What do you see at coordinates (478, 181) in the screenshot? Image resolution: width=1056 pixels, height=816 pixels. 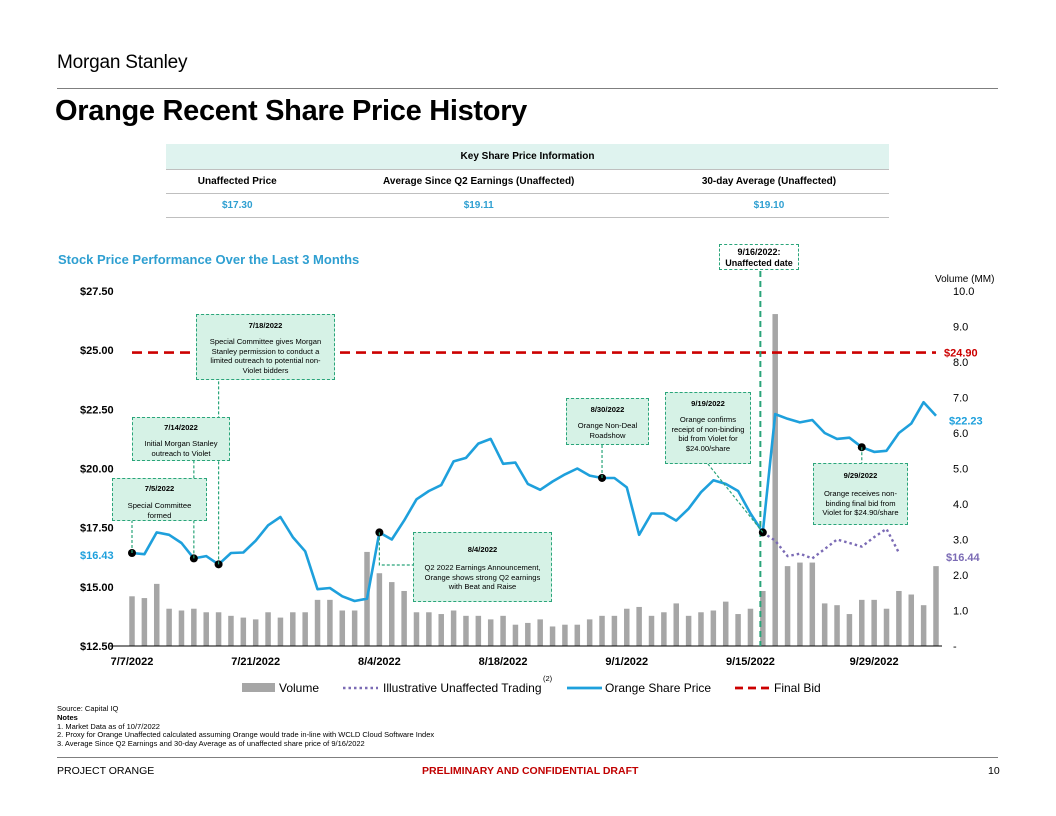 I see `col-average-since-q2: Average Since Q2 Earnings (Unaffected)` at bounding box center [478, 181].